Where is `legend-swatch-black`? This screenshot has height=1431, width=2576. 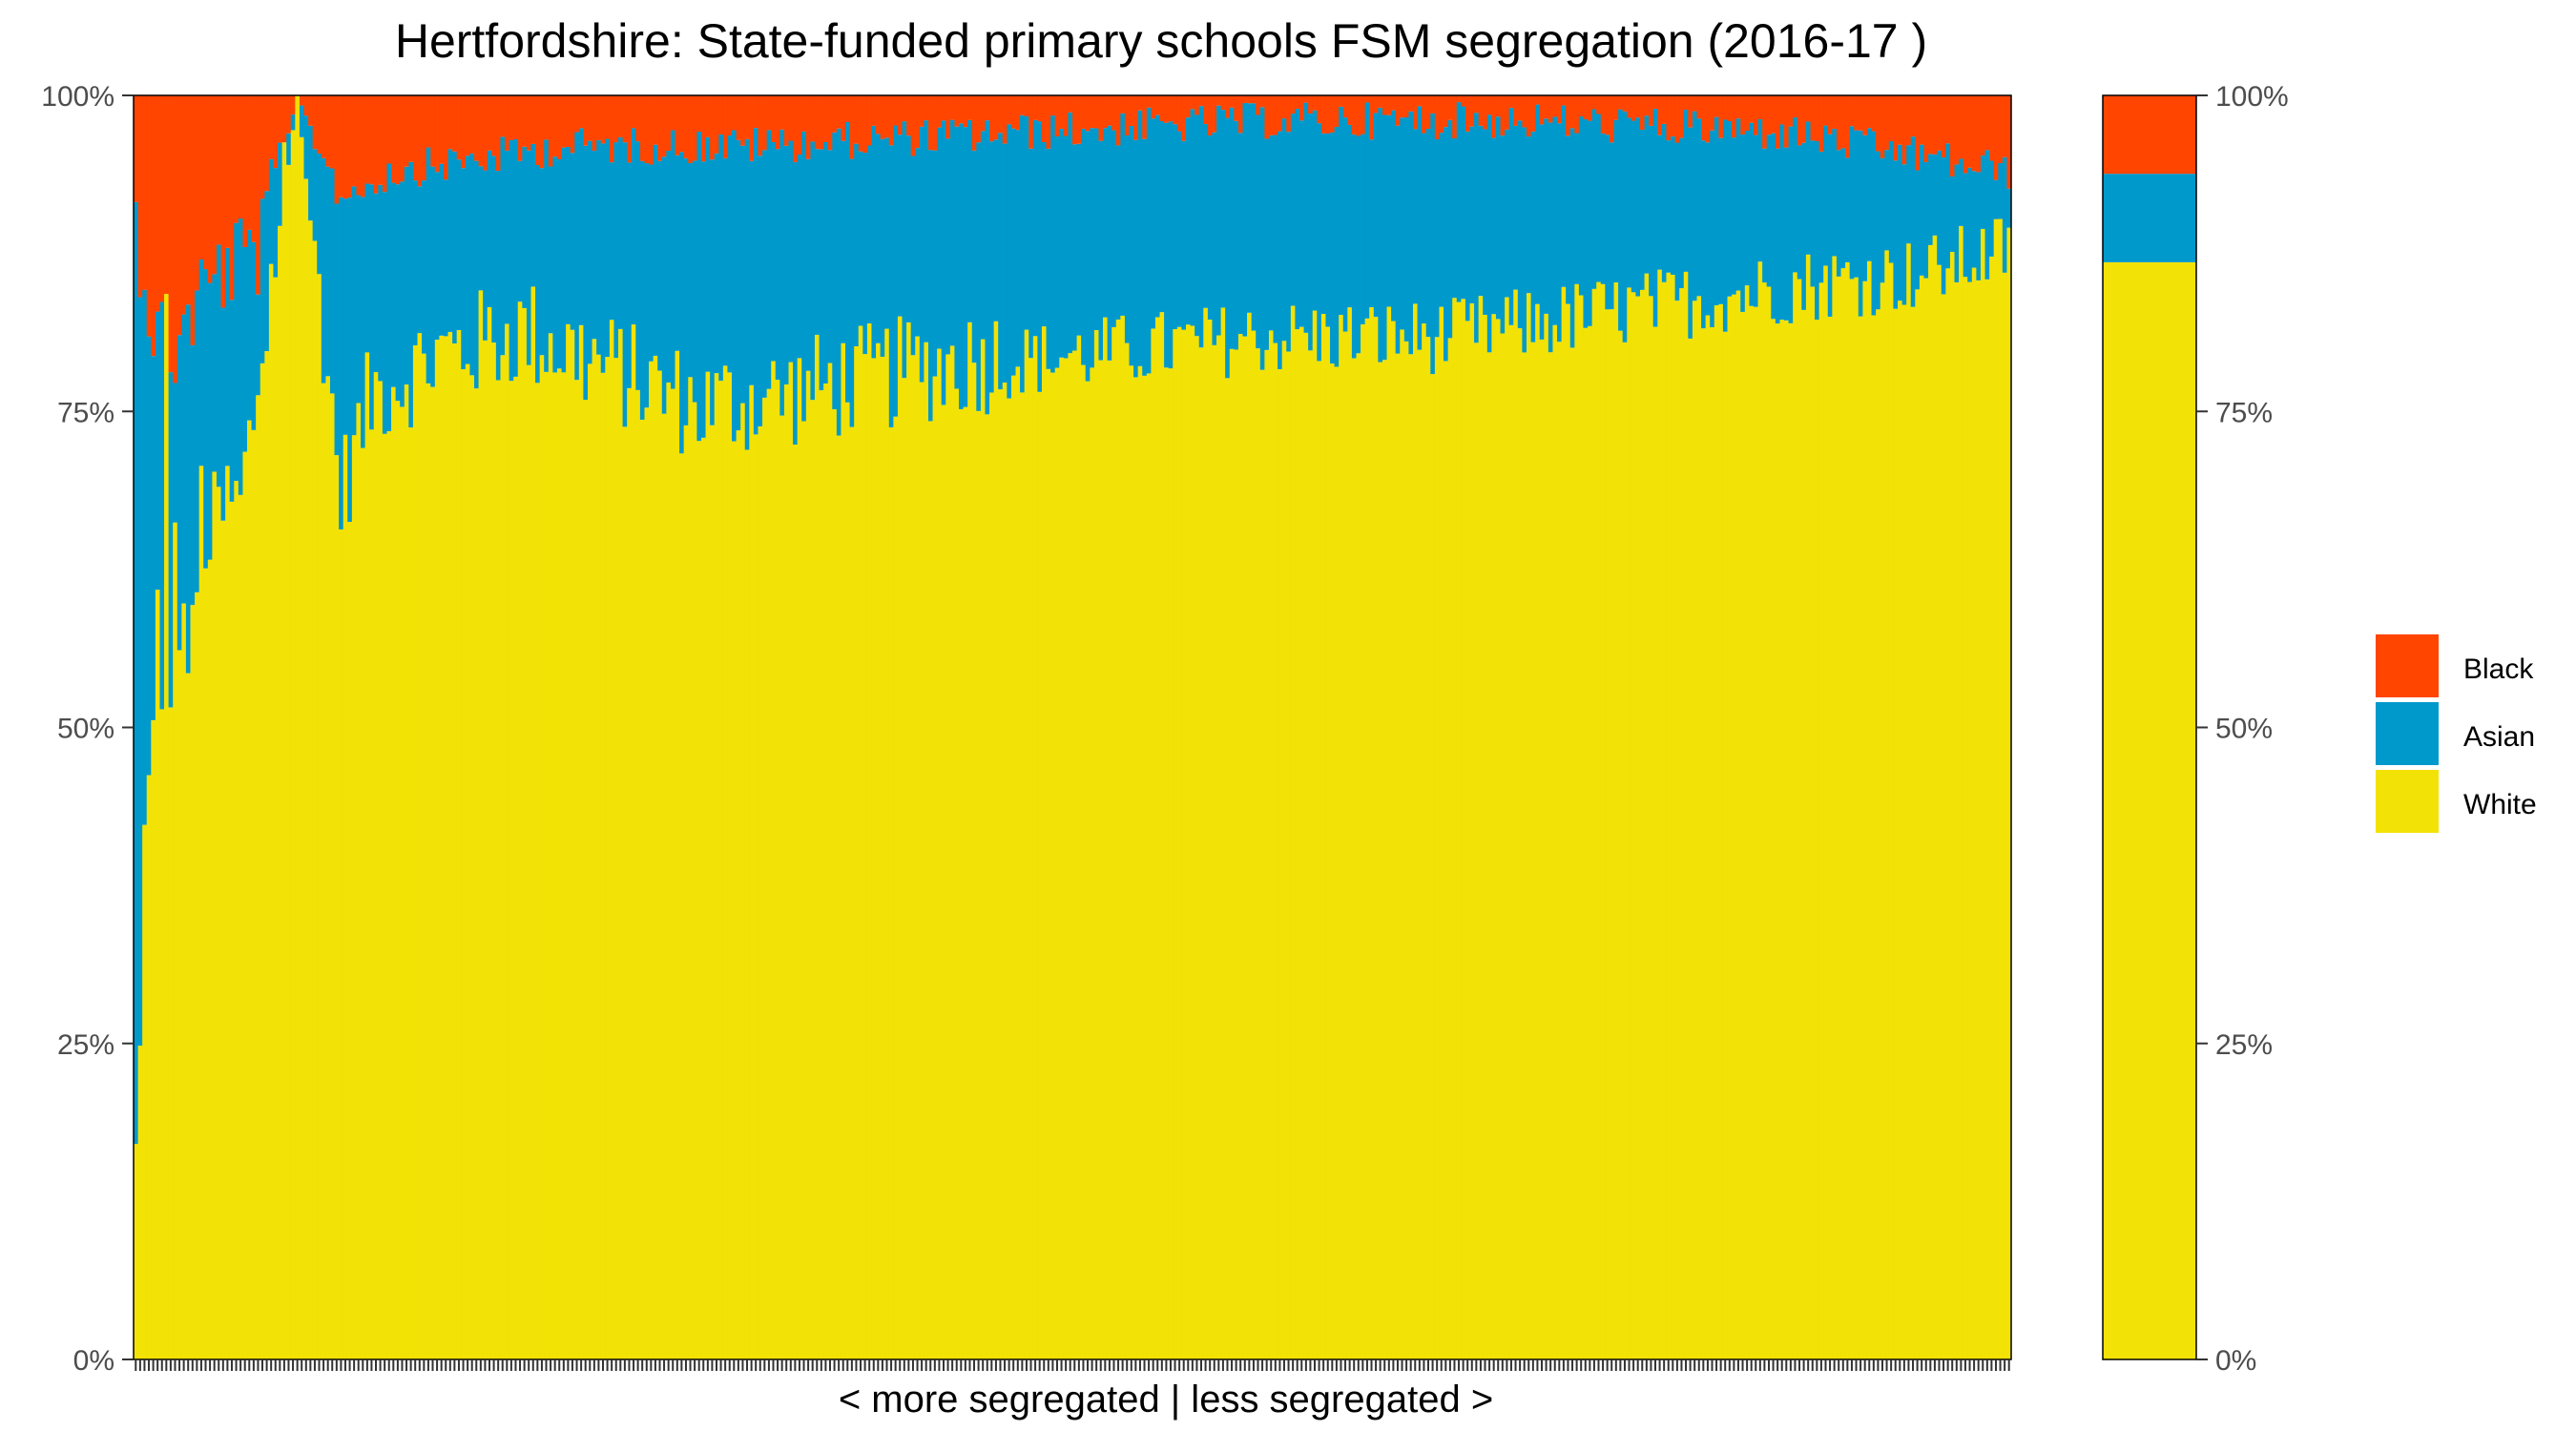 legend-swatch-black is located at coordinates (2407, 665).